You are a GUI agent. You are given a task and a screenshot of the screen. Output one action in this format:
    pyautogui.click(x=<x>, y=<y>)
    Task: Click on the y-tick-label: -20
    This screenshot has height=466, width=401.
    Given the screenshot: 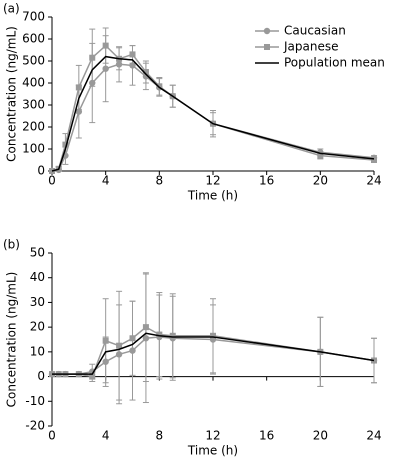 What is the action you would take?
    pyautogui.click(x=35, y=426)
    